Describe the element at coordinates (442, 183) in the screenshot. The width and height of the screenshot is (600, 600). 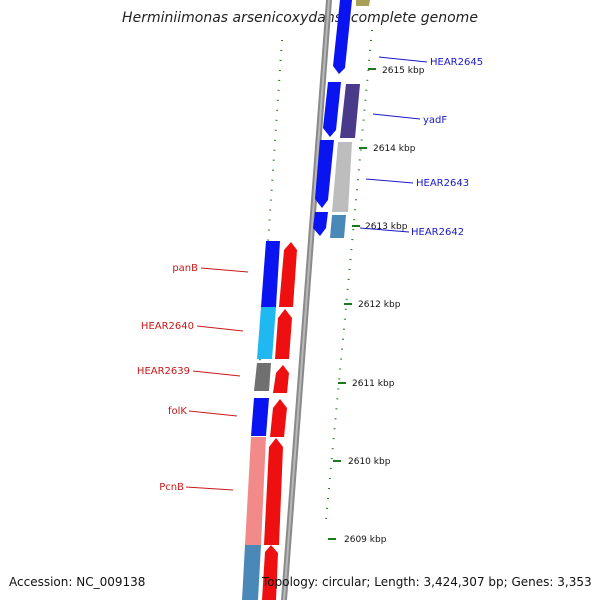
I see `gene-label-hear2643: HEAR2643` at that location.